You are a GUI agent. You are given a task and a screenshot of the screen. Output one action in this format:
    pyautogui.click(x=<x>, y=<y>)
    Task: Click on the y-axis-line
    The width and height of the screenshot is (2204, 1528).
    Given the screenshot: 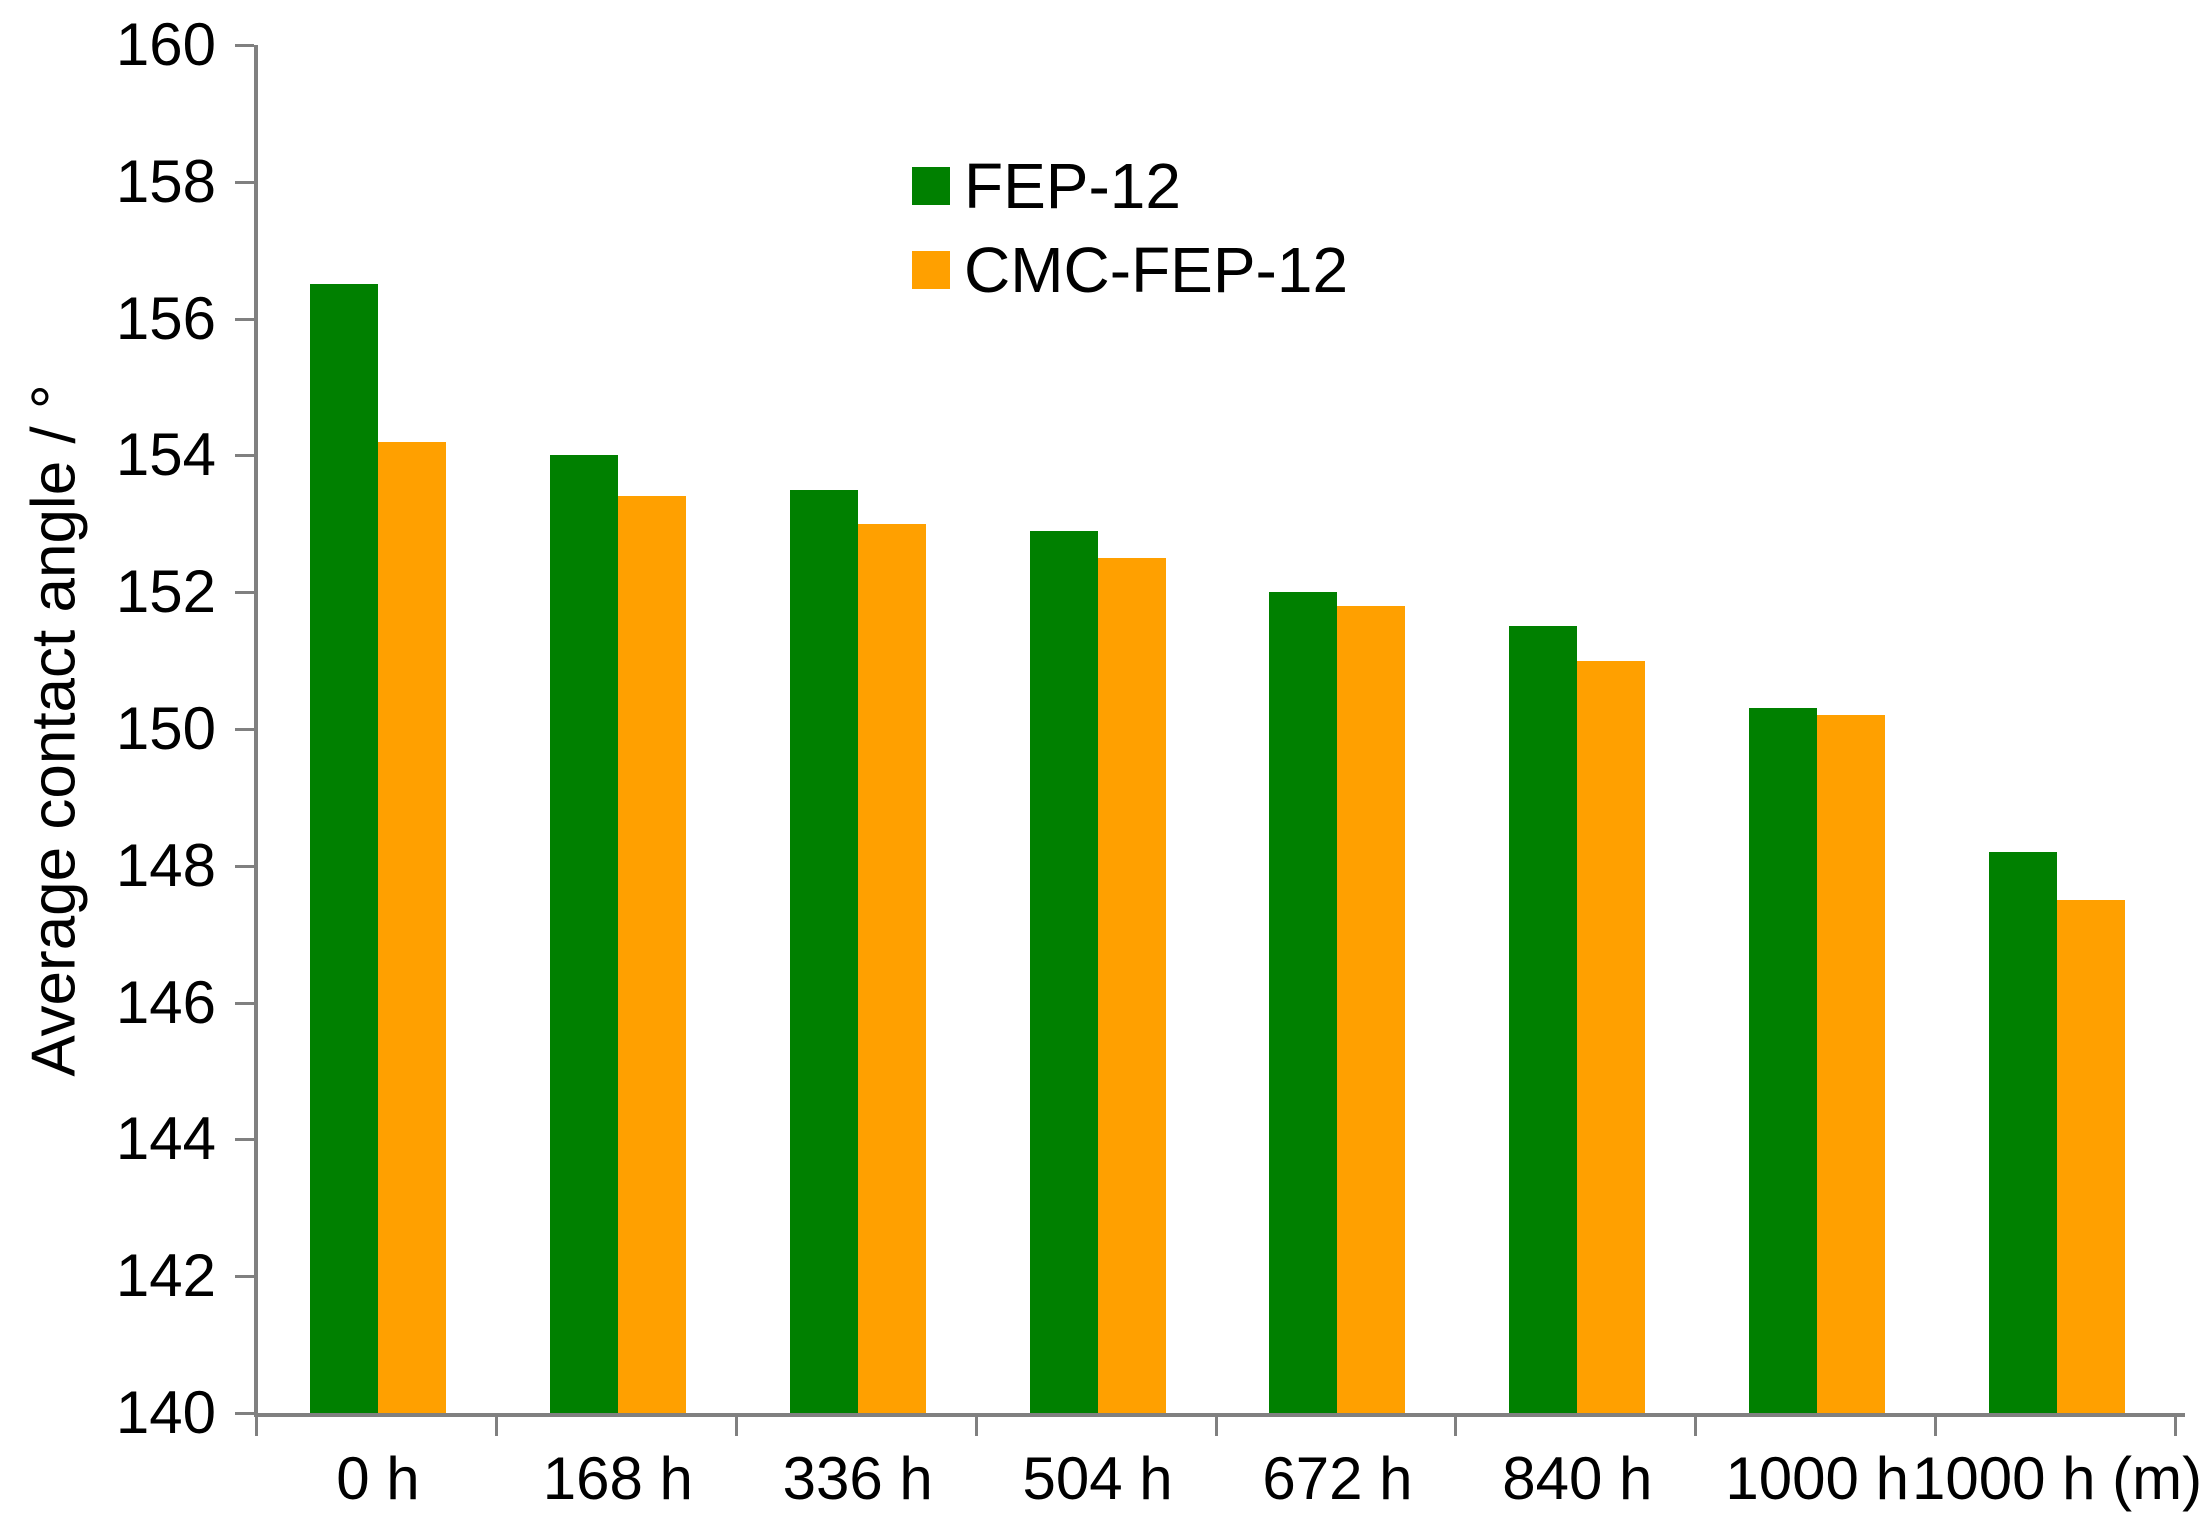 What is the action you would take?
    pyautogui.click(x=256, y=729)
    